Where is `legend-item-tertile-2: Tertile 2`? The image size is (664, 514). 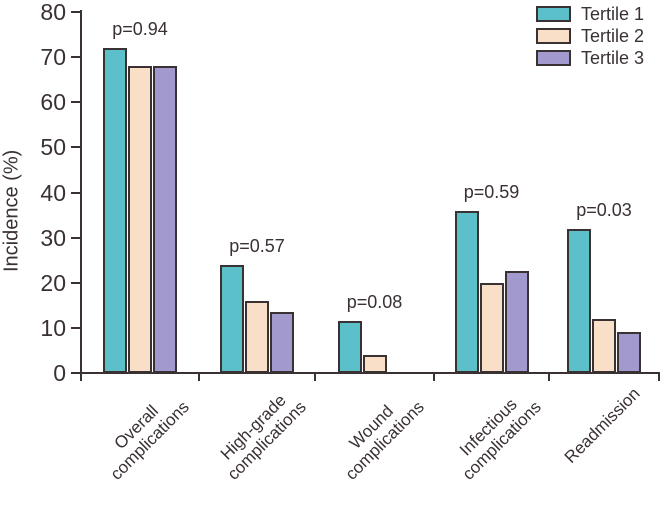 legend-item-tertile-2: Tertile 2 is located at coordinates (590, 36).